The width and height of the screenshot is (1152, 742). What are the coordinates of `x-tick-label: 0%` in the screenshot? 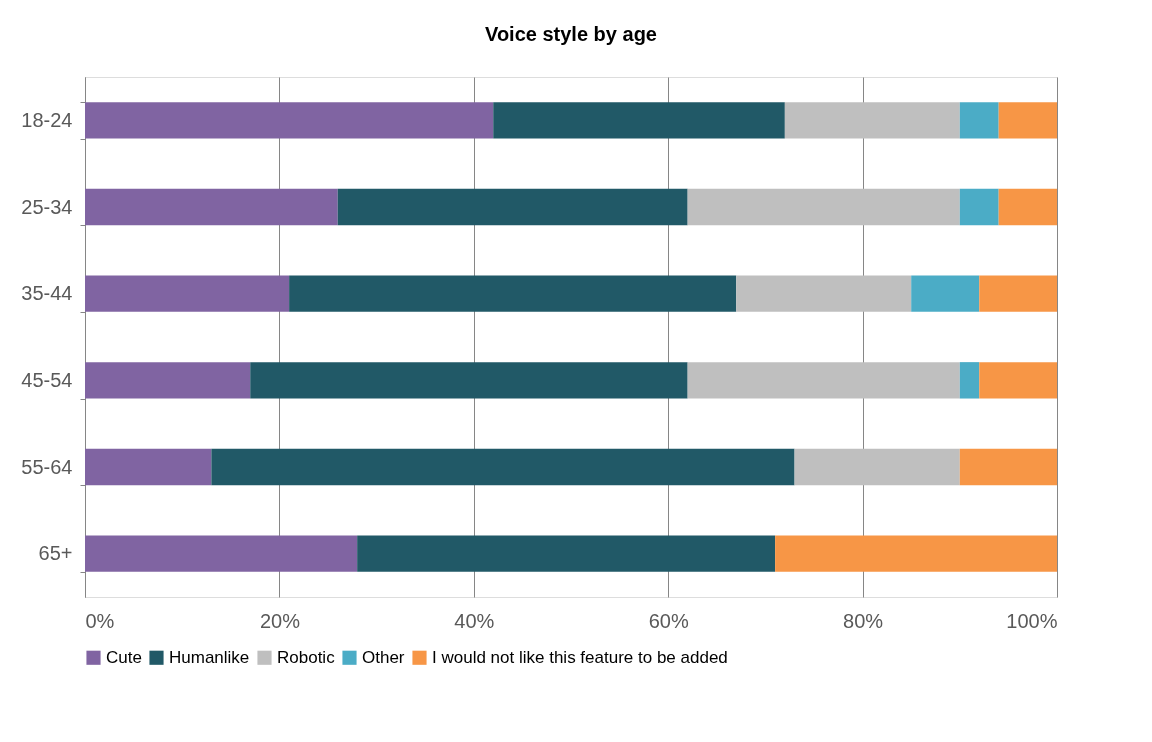 It's located at (100, 620).